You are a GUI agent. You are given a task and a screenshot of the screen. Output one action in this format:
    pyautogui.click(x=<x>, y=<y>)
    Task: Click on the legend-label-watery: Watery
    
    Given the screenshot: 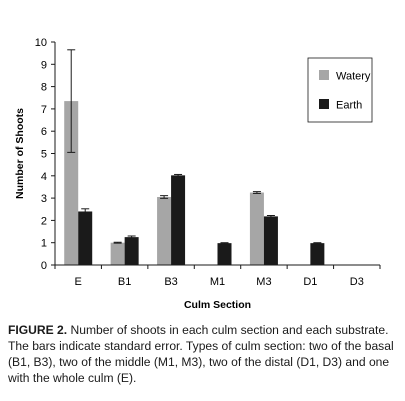 What is the action you would take?
    pyautogui.click(x=353, y=77)
    